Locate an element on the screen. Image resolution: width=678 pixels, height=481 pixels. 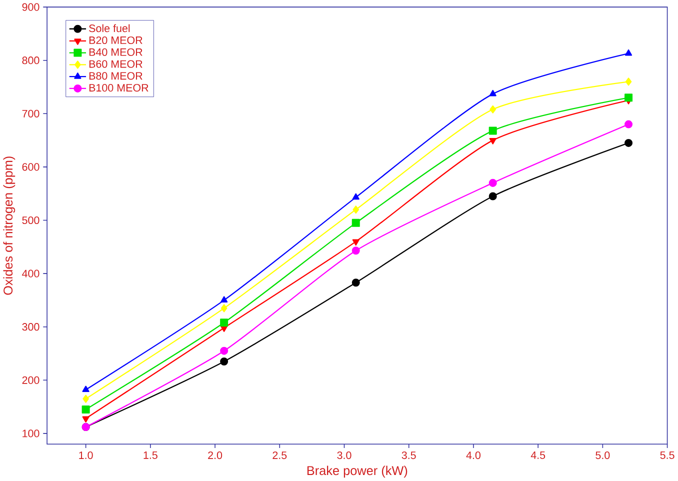
legend-label: B20 MEOR is located at coordinates (115, 40).